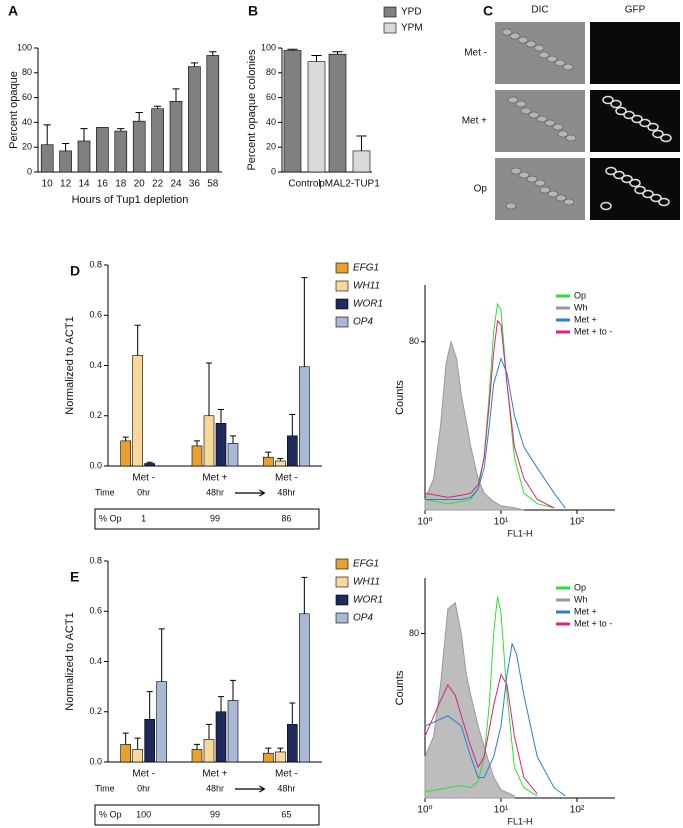 The image size is (683, 828). I want to click on y-tick-label: 0.6, so click(95, 315).